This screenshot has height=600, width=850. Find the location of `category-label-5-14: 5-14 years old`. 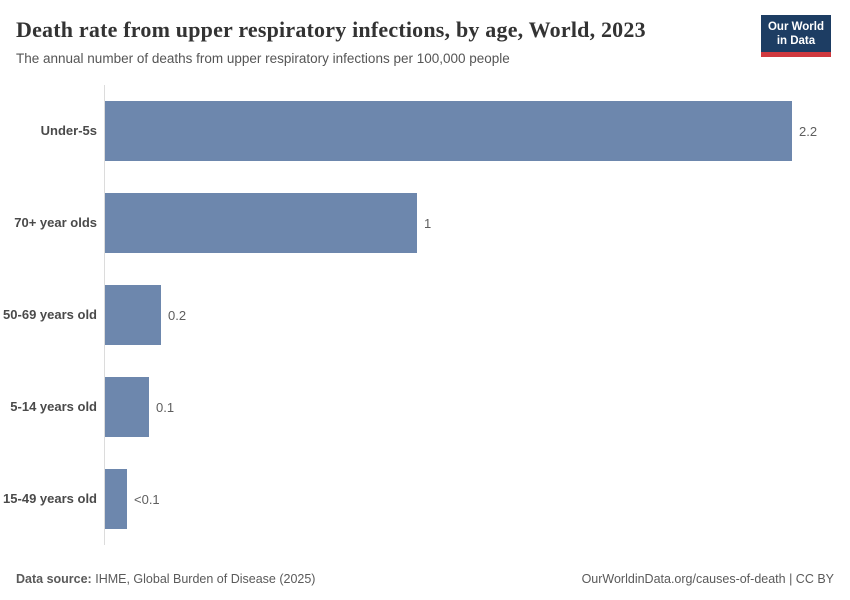

category-label-5-14: 5-14 years old is located at coordinates (53, 406).